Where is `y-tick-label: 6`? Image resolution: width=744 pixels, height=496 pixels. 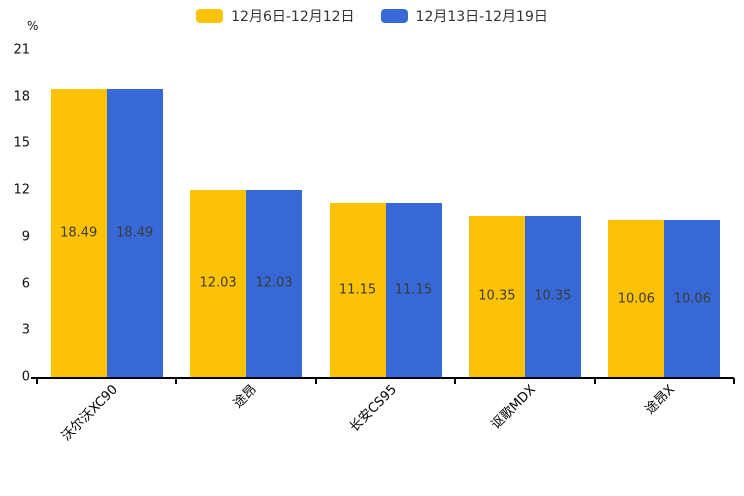
y-tick-label: 6 is located at coordinates (25, 284).